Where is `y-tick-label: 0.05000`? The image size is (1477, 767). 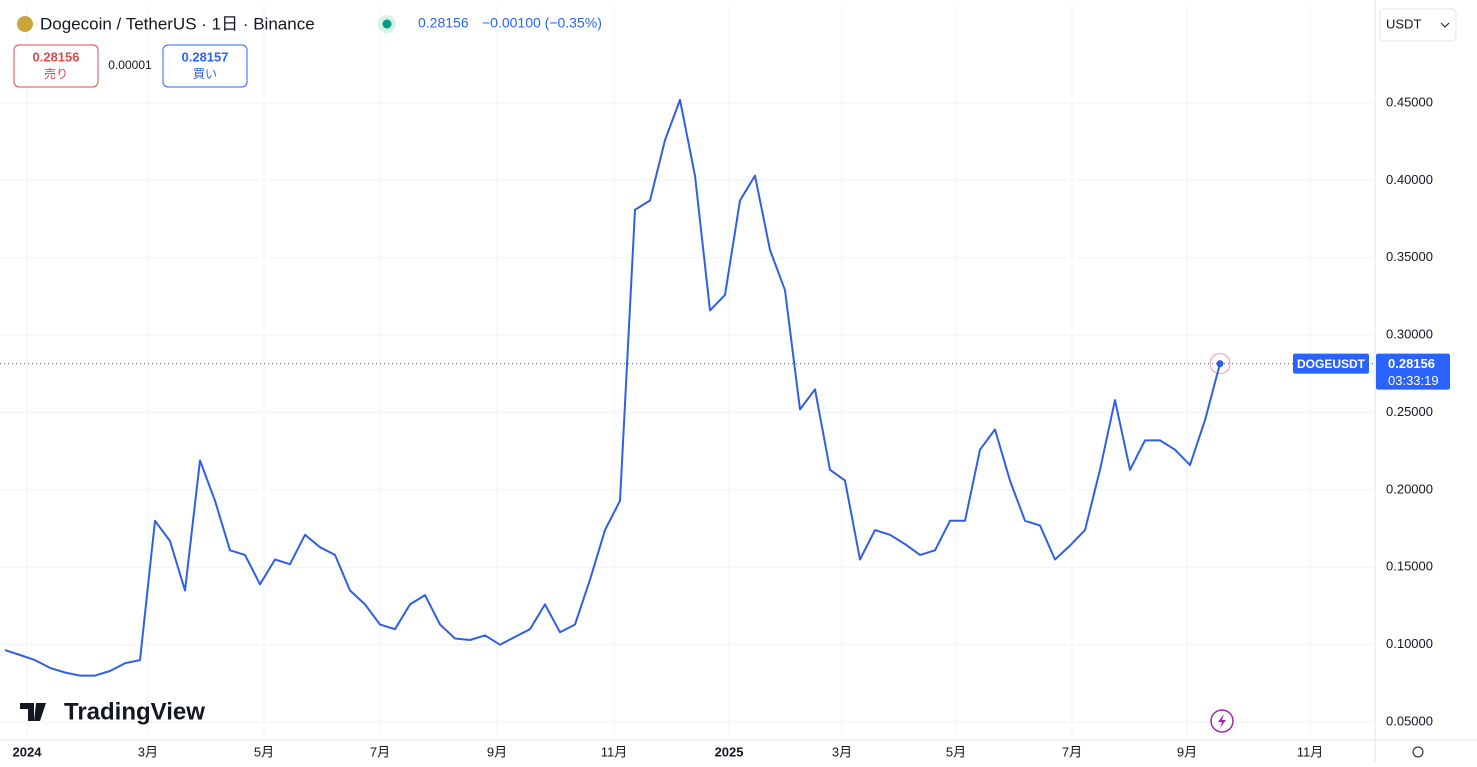
y-tick-label: 0.05000 is located at coordinates (1409, 720).